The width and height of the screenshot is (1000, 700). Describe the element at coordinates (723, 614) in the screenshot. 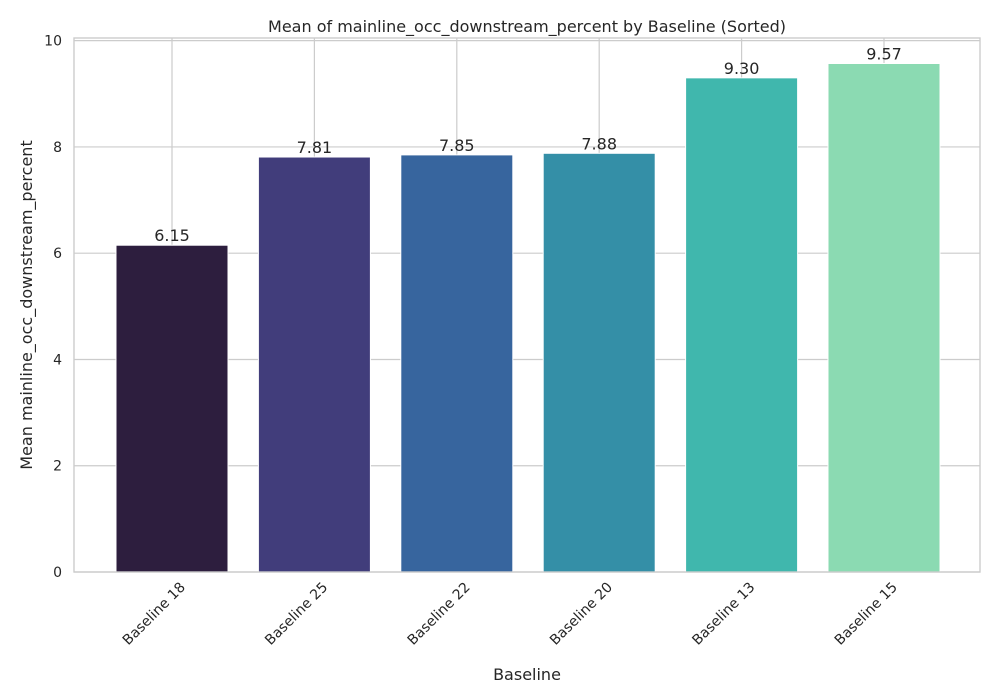

I see `x-tick-label: Baseline 13` at that location.